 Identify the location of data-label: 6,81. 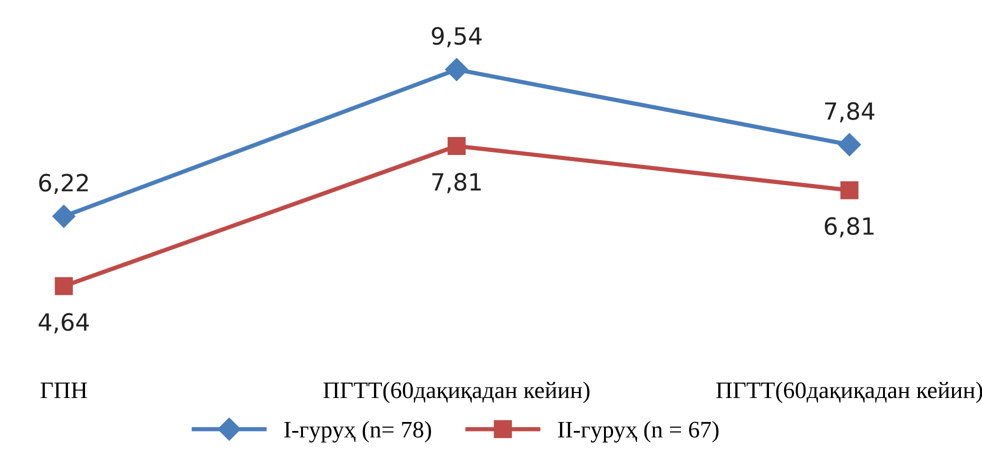
(849, 227).